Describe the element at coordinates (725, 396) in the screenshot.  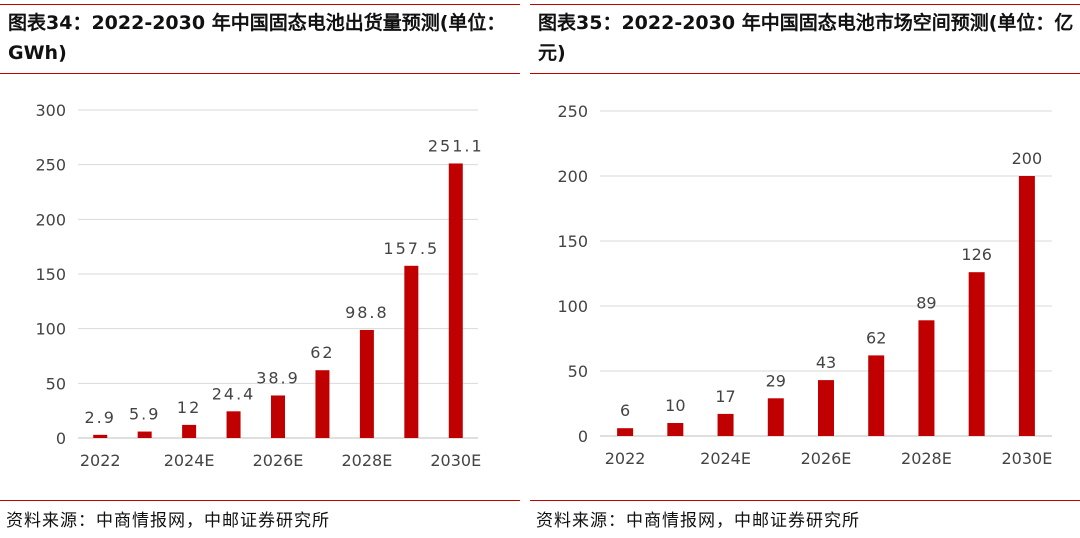
I see `data-label: 17` at that location.